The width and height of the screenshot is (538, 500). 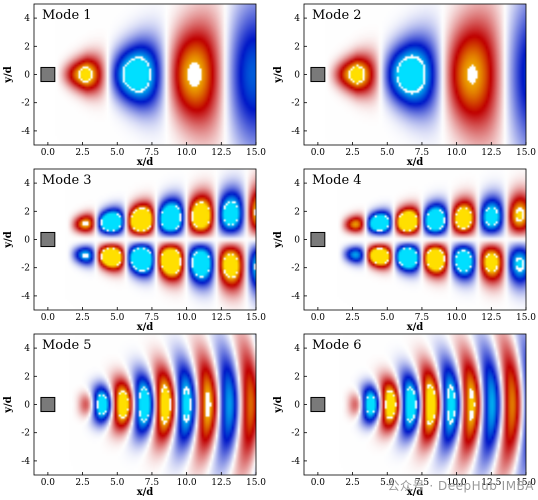 What do you see at coordinates (337, 345) in the screenshot?
I see `mode-label: Mode 6` at bounding box center [337, 345].